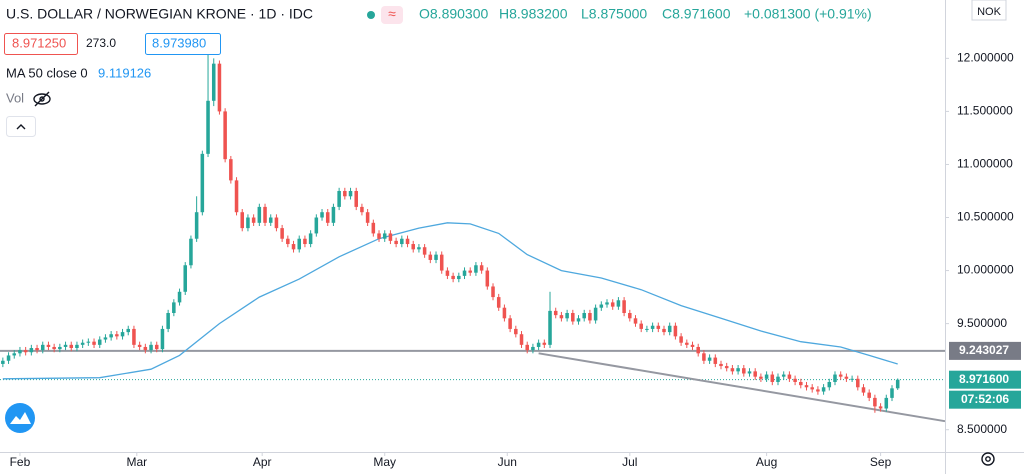 The height and width of the screenshot is (474, 1024). I want to click on ohlc-low: L8.875000, so click(614, 14).